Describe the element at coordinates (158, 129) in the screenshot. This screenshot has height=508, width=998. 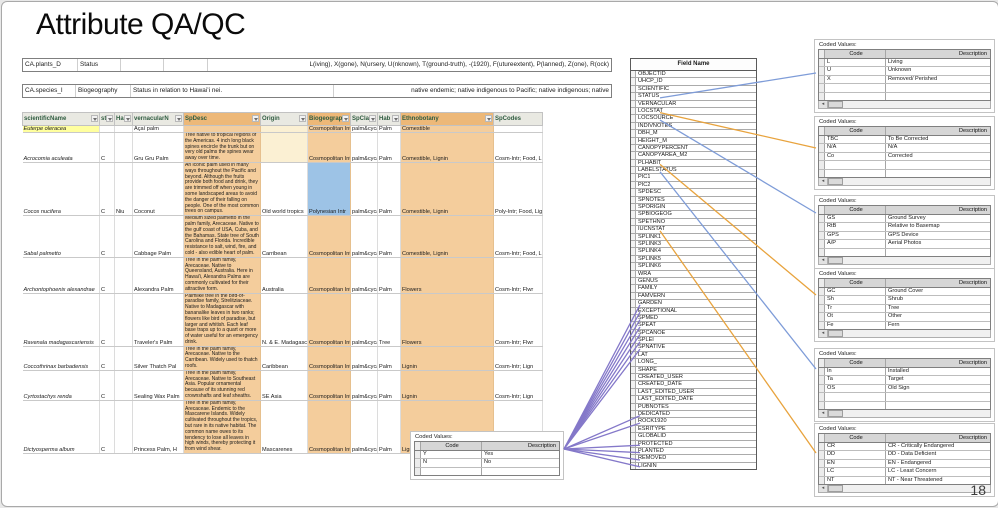
I see `cell: Açaí palm` at that location.